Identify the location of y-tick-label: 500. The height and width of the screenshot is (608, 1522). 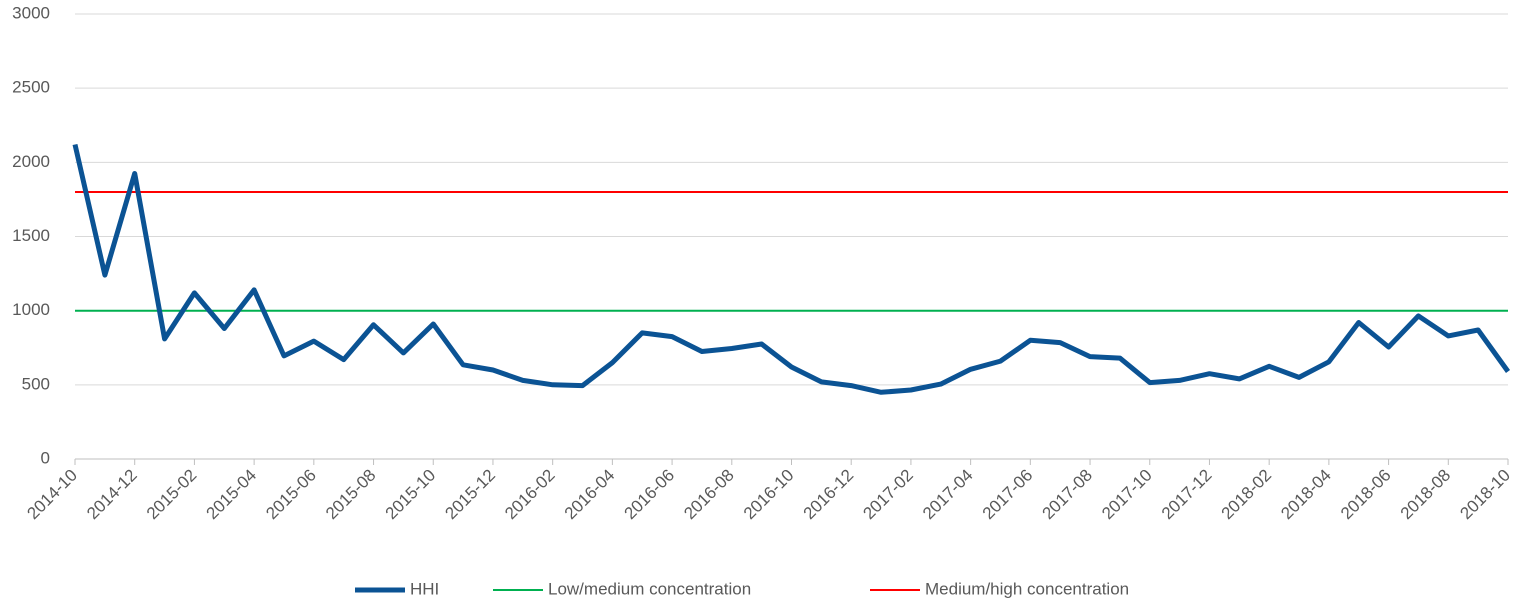
(36, 383).